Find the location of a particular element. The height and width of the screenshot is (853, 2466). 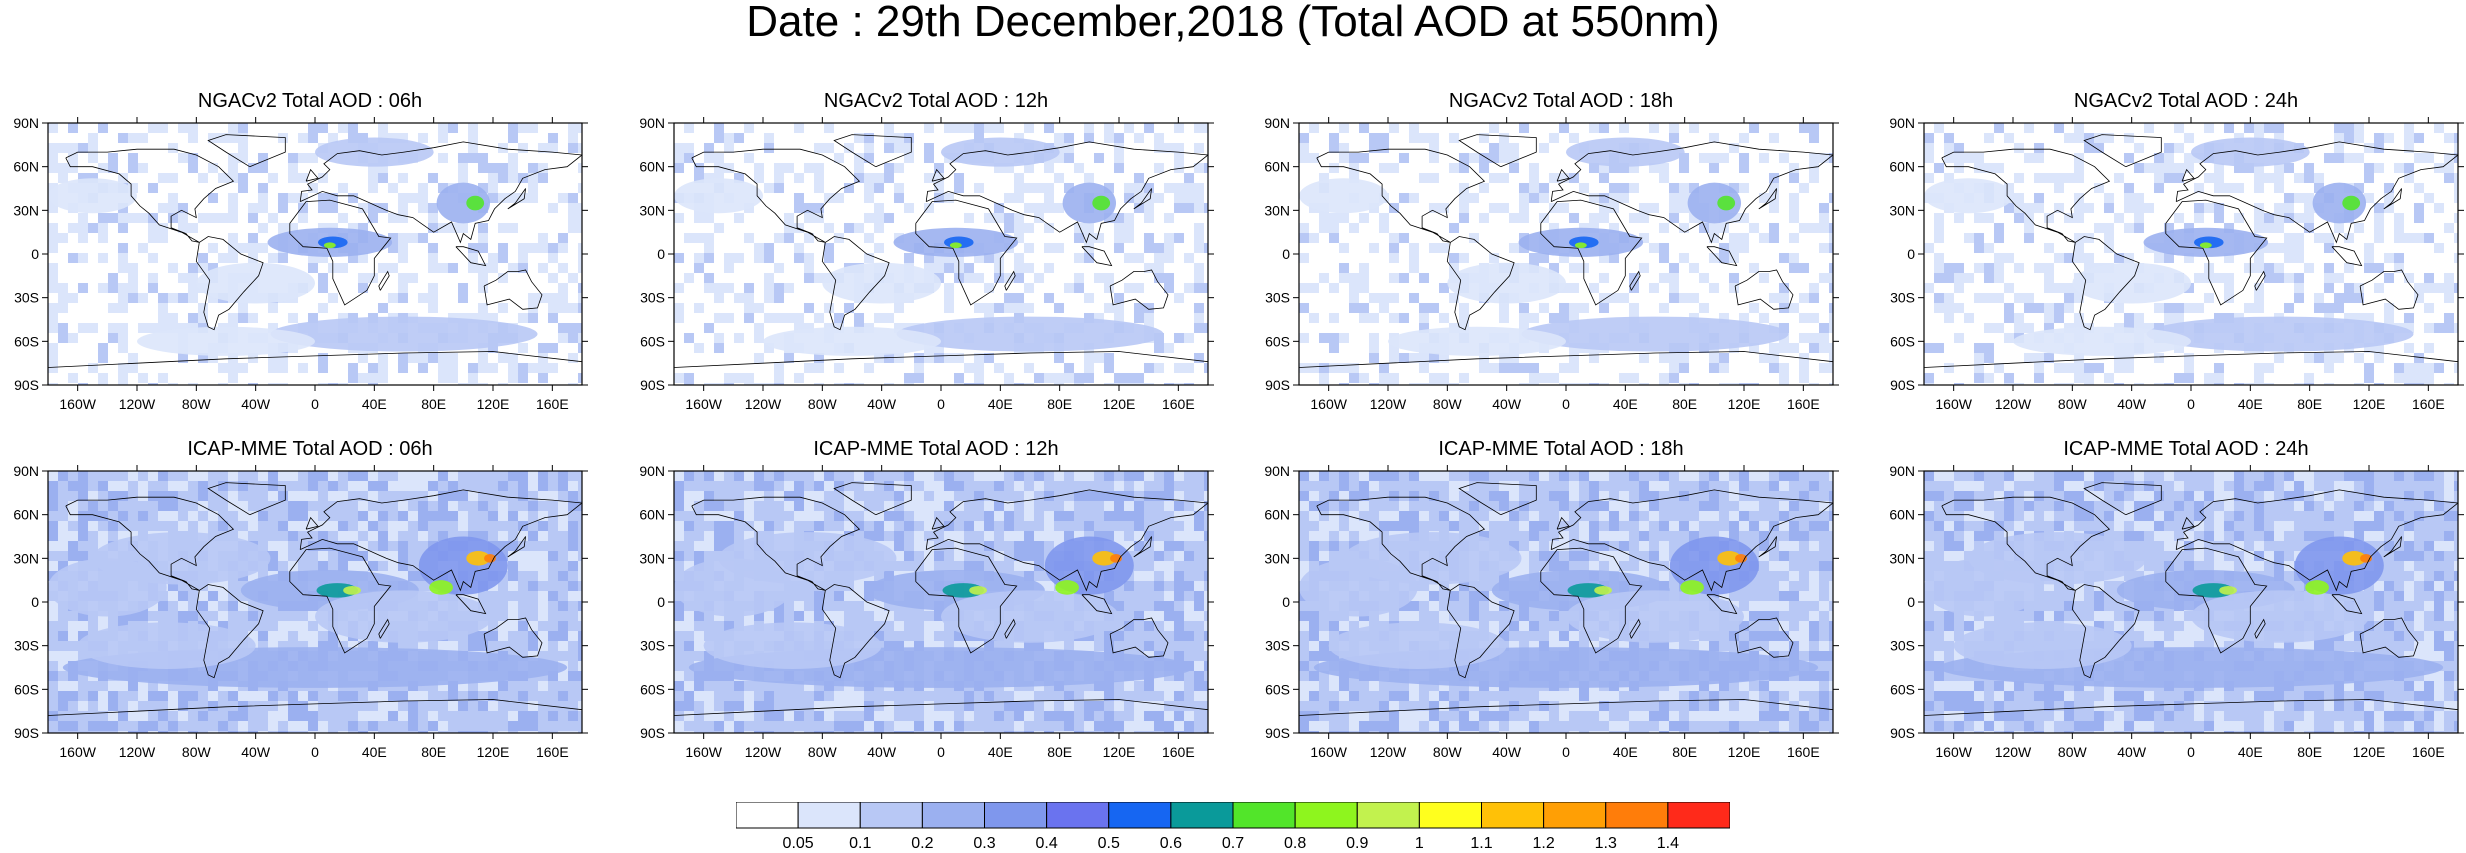

lat-tick-label: 0 is located at coordinates (661, 602).